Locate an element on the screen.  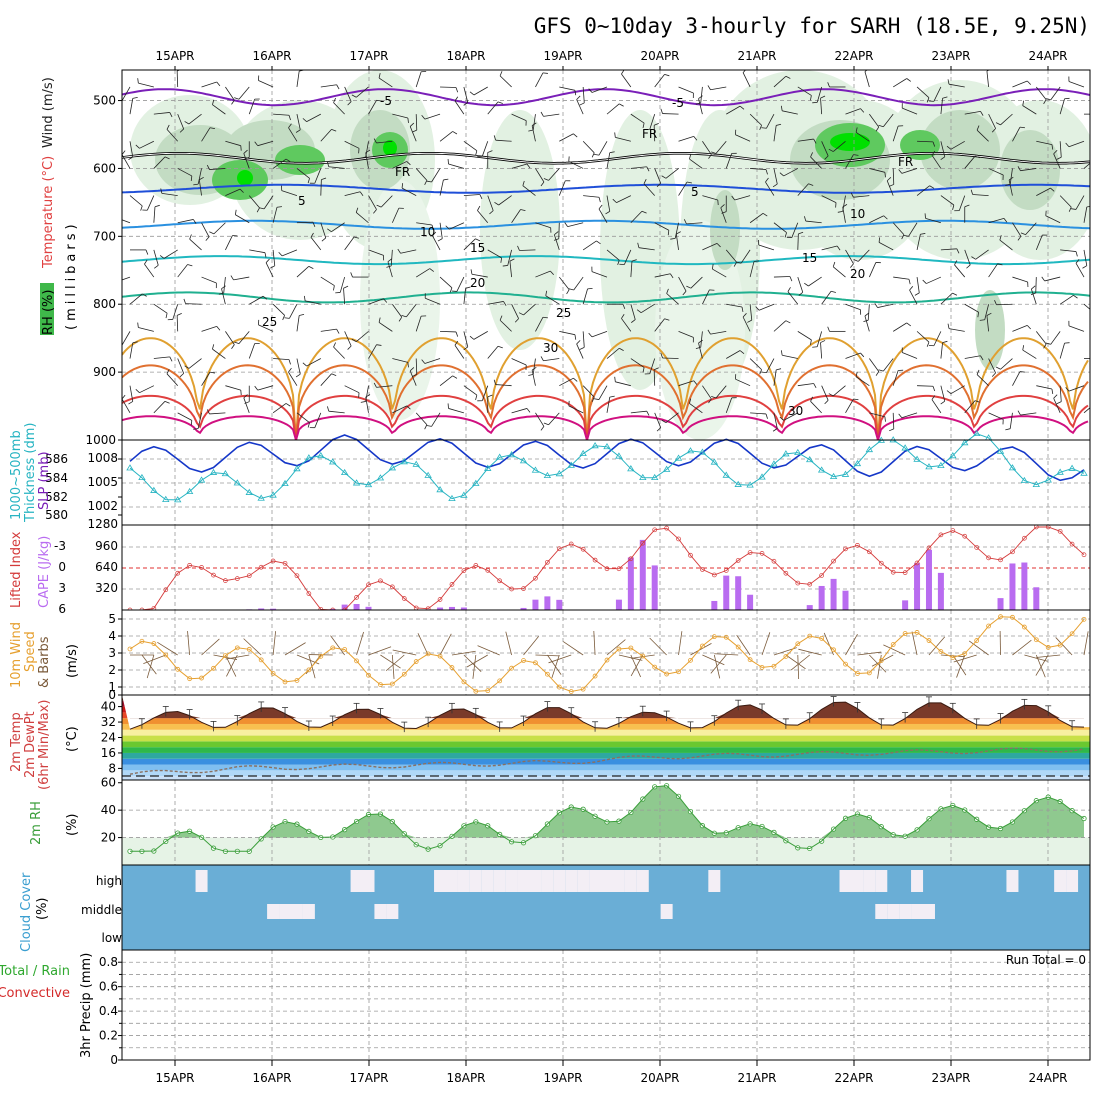
label-cloud-cover: Cloud Cover is located at coordinates (26, 912).